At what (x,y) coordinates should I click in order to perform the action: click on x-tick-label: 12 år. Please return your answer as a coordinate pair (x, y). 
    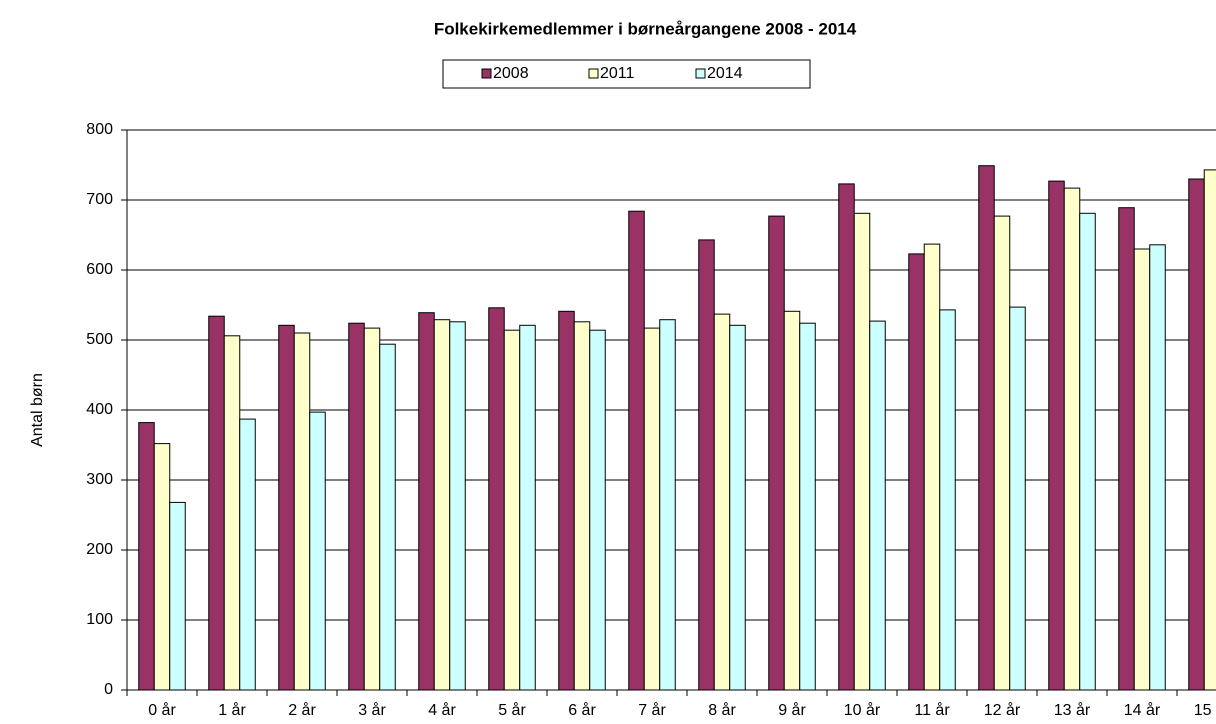
    Looking at the image, I should click on (1002, 710).